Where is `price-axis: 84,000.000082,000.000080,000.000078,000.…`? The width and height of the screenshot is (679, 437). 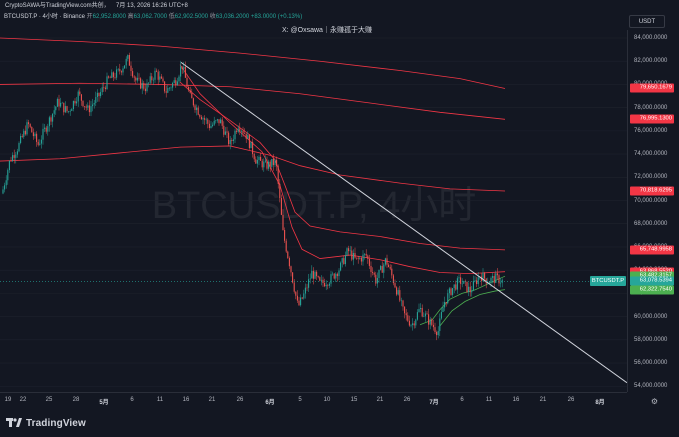 price-axis: 84,000.000082,000.000080,000.000078,000.… is located at coordinates (653, 211).